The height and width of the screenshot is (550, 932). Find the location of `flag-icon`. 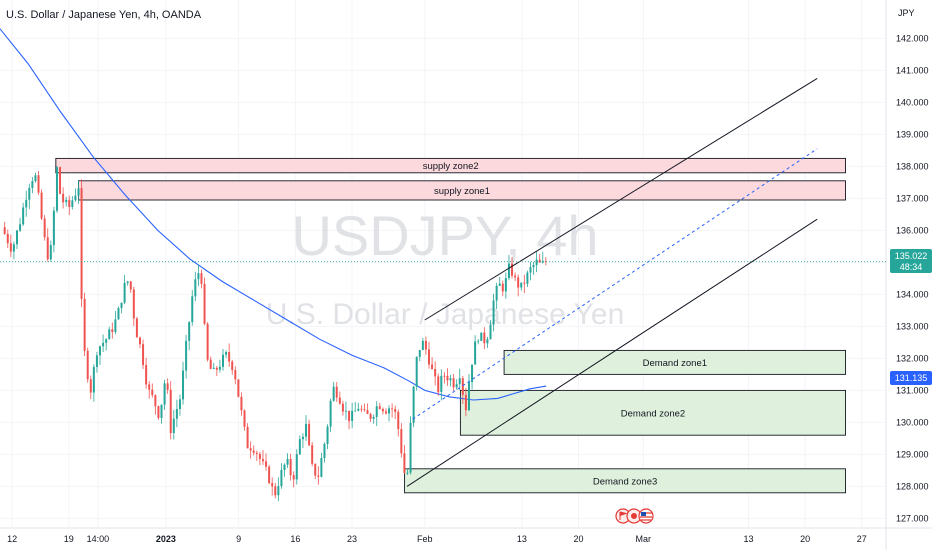

flag-icon is located at coordinates (623, 516).